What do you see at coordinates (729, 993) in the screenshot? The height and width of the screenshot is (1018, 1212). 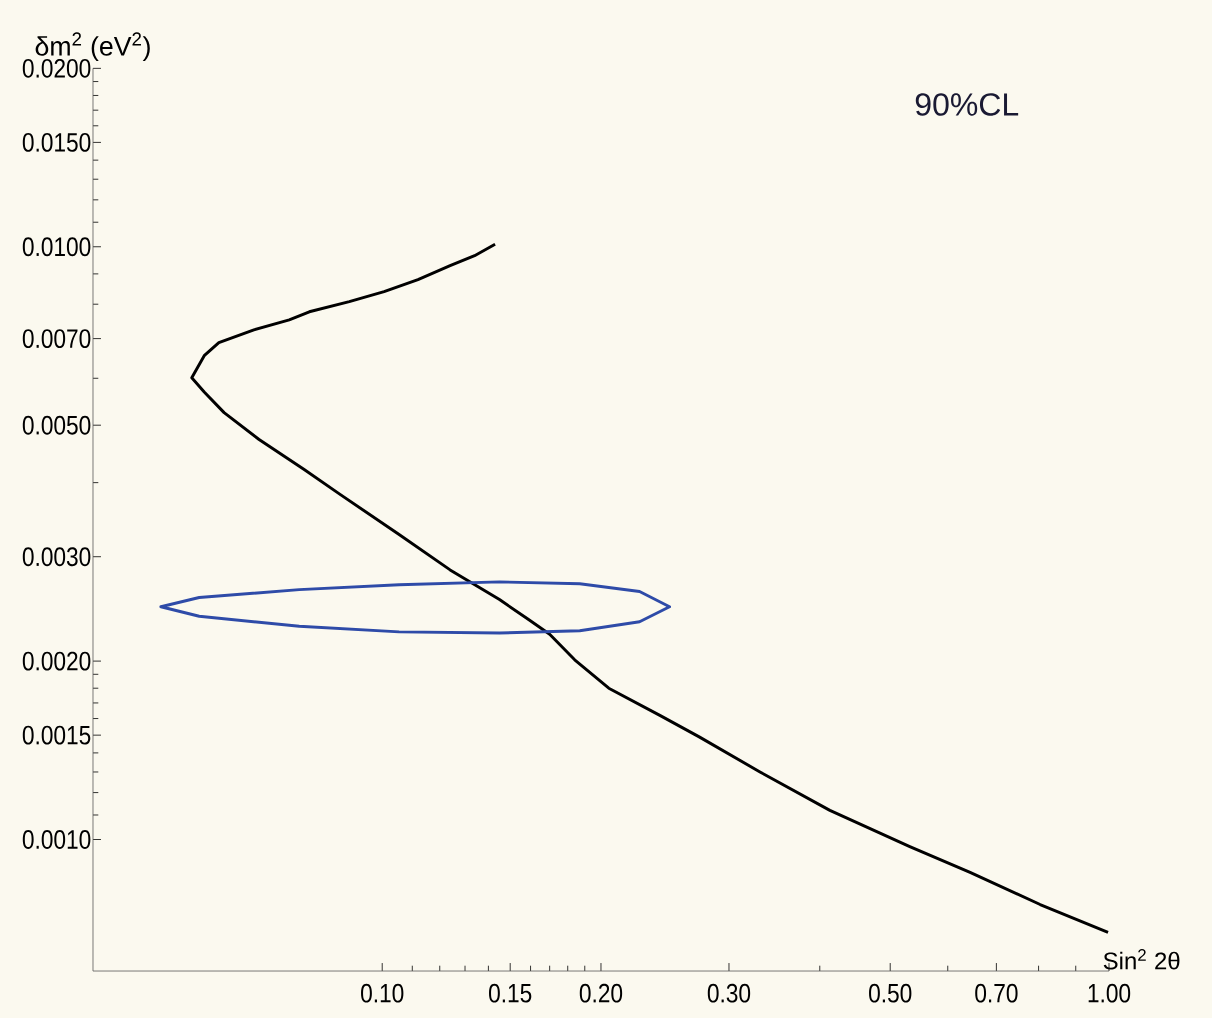 I see `x-tick-label: 0.30` at bounding box center [729, 993].